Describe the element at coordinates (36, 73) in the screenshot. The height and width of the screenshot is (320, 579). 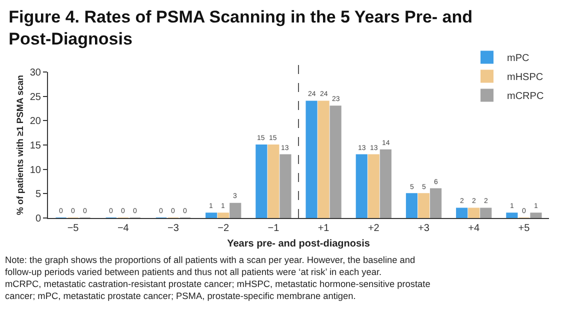
I see `y-tick-label: 30` at that location.